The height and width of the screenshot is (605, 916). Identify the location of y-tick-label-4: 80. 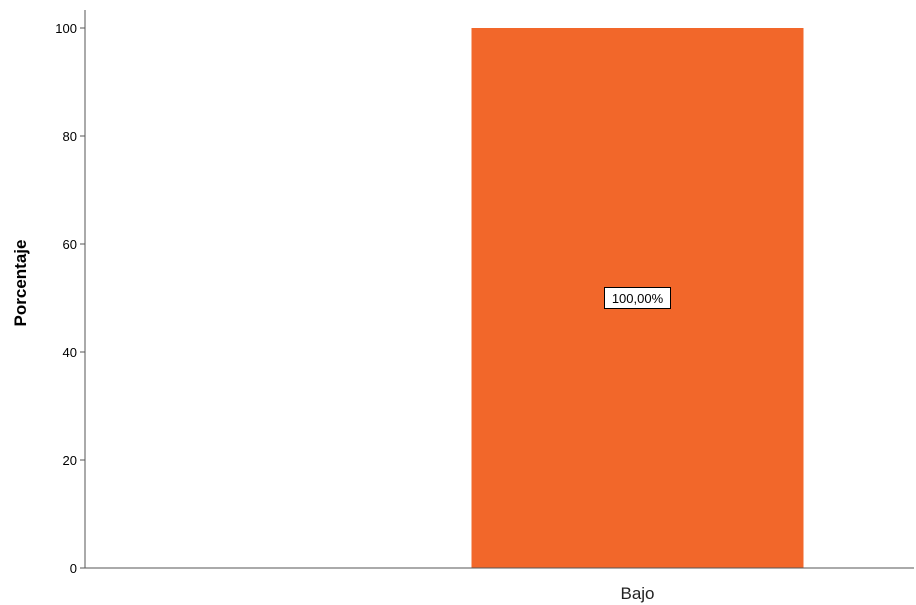
(70, 136).